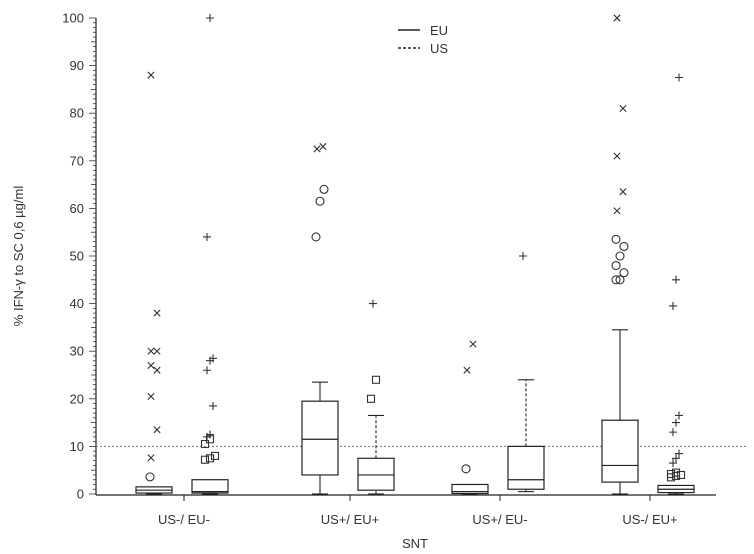  What do you see at coordinates (350, 519) in the screenshot?
I see `x-tick-label: US+/ EU+` at bounding box center [350, 519].